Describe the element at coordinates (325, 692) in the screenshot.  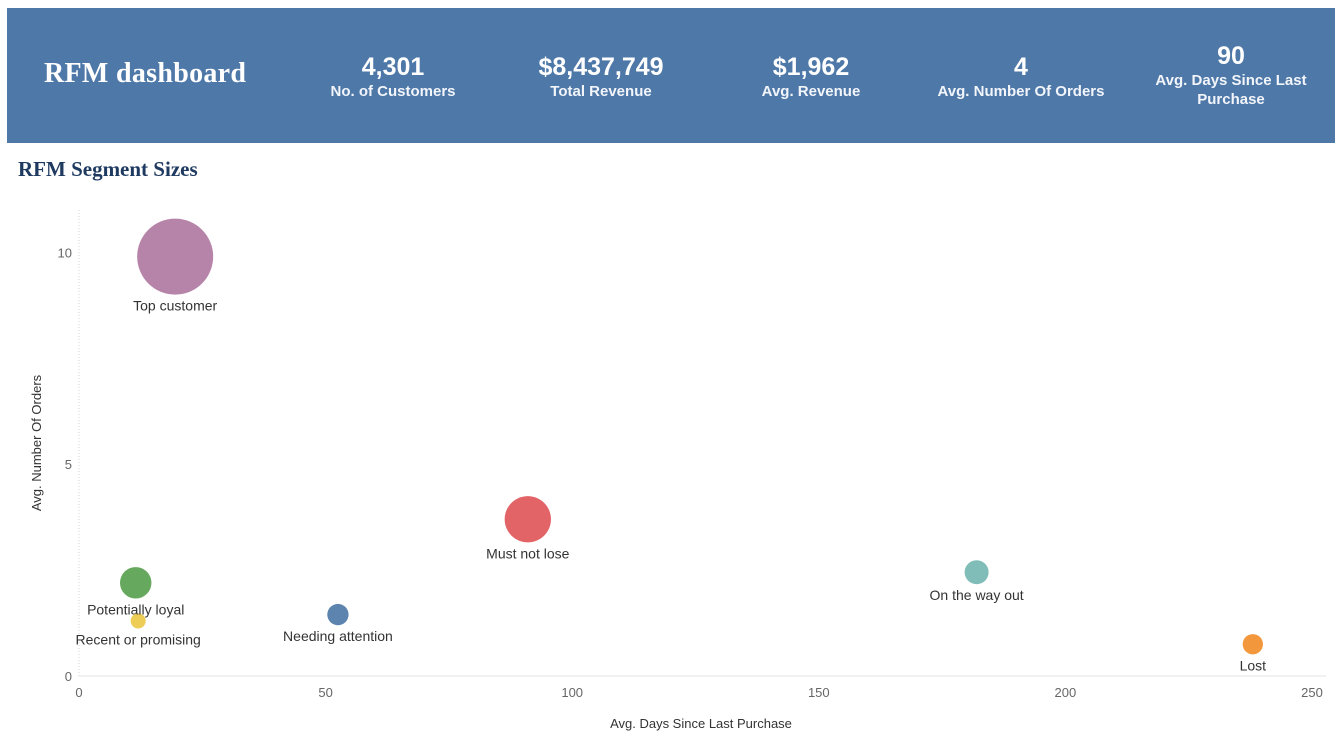
I see `x-tick-label: 50` at that location.